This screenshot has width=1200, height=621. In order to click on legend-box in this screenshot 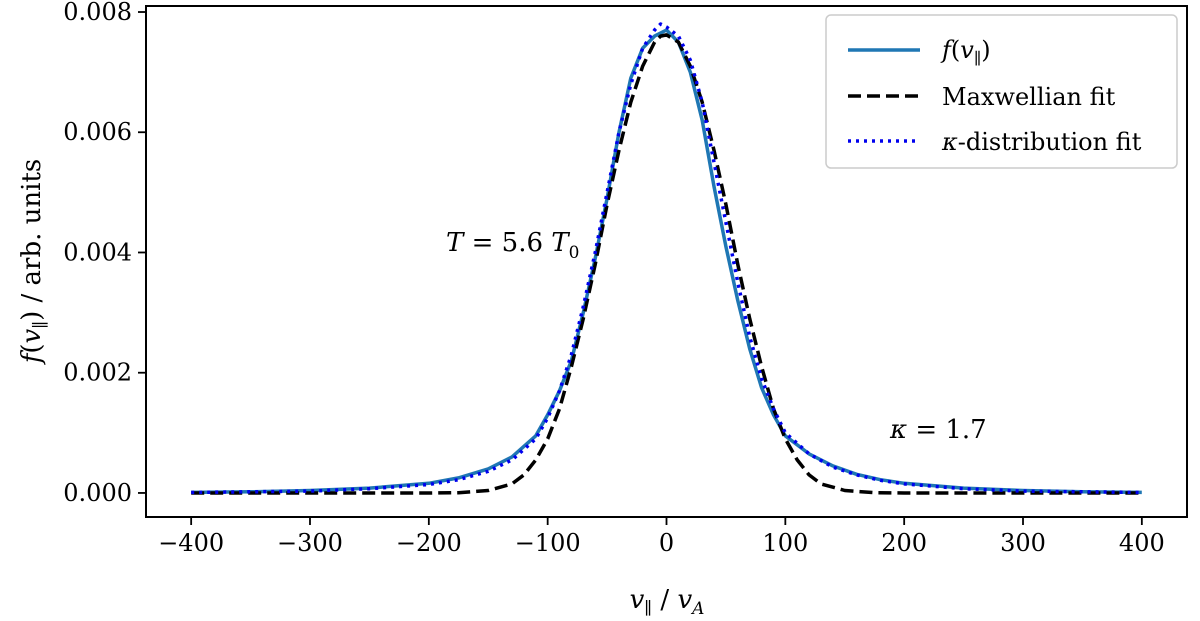, I will do `click(1001, 91)`.